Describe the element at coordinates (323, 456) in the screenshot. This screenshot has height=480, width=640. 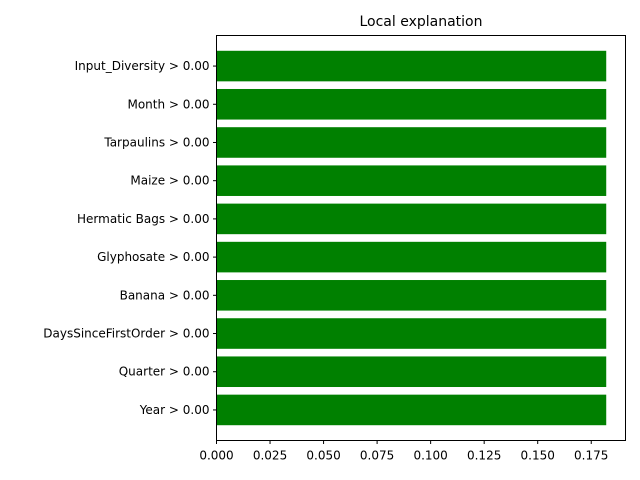
I see `x-tick-label: 0.050` at that location.